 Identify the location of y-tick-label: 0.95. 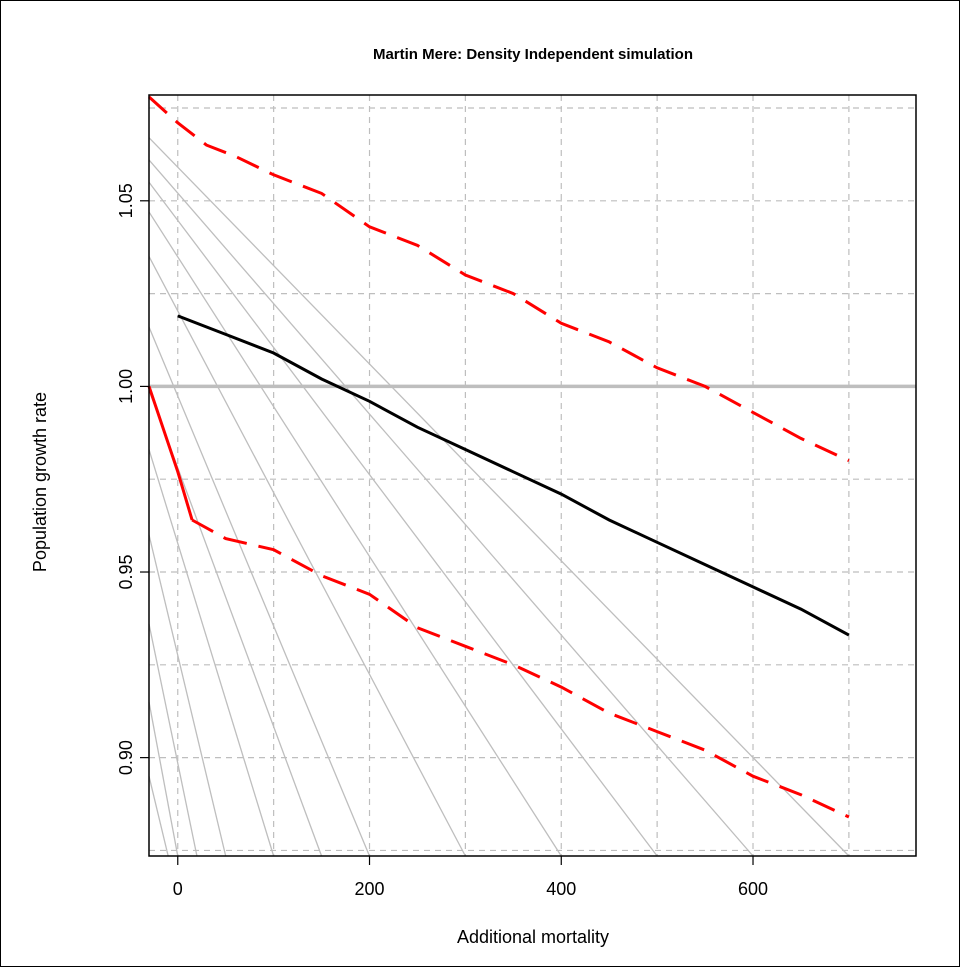
(126, 571).